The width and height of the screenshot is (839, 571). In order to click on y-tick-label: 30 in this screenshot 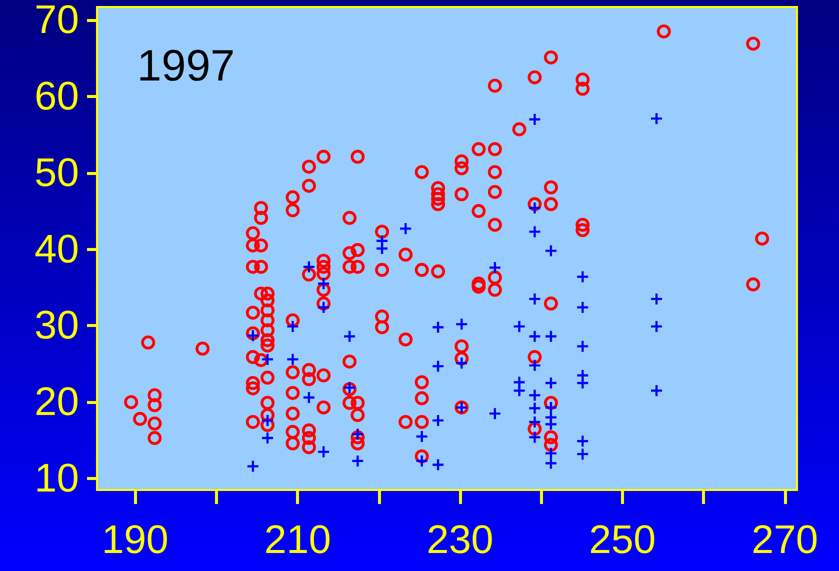, I will do `click(56, 326)`.